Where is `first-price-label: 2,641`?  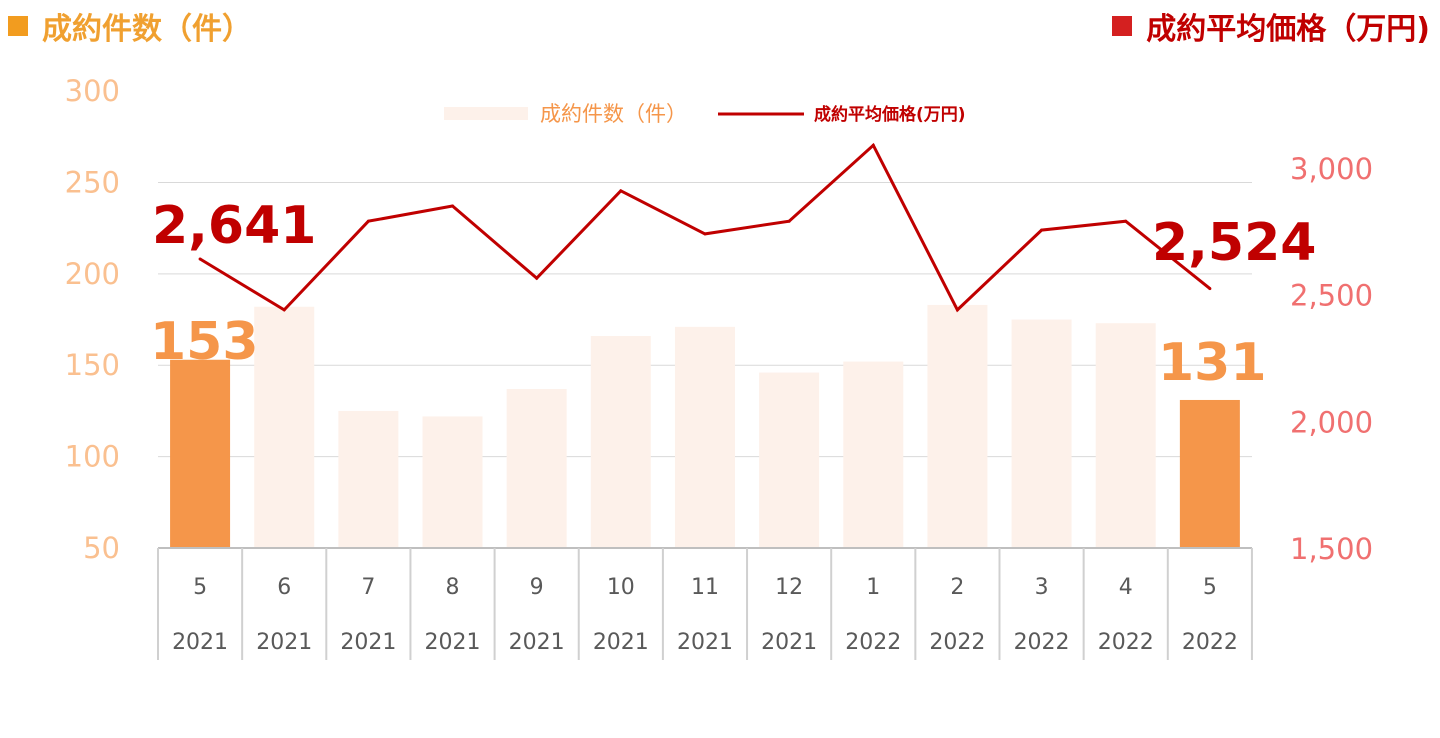 first-price-label: 2,641 is located at coordinates (234, 226).